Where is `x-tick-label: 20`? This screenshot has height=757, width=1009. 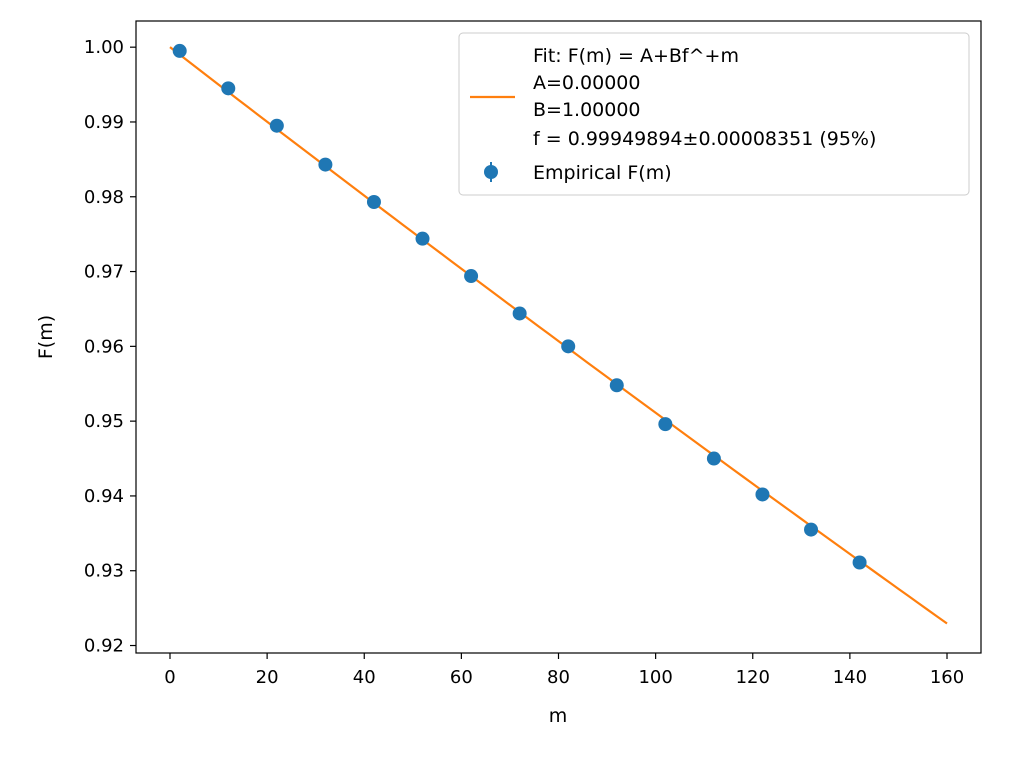 x-tick-label: 20 is located at coordinates (267, 677).